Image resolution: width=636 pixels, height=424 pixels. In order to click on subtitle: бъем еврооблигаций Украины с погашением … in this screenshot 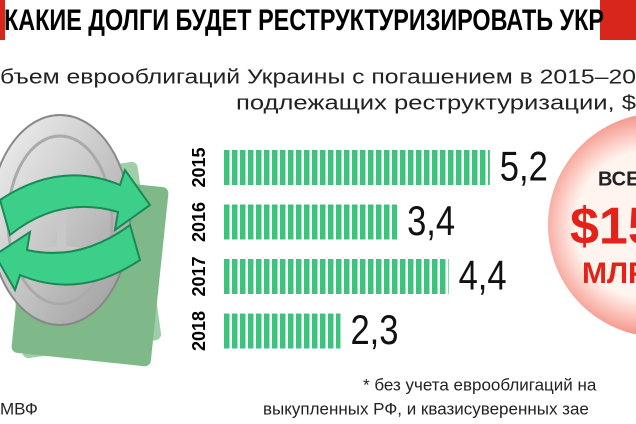, I will do `click(318, 77)`.